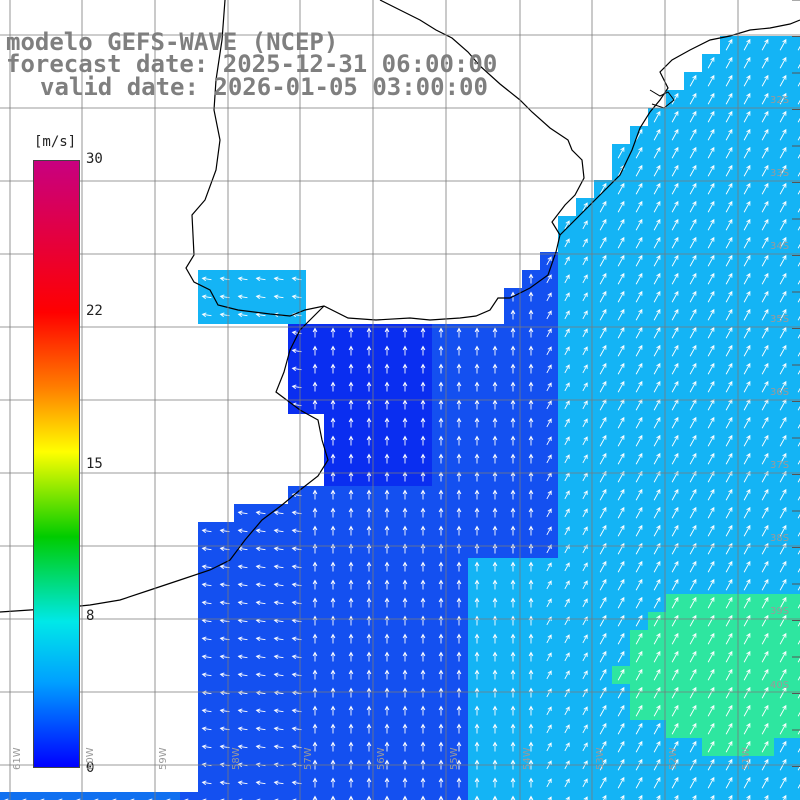 Image resolution: width=800 pixels, height=800 pixels. I want to click on lon-label: 59W, so click(163, 758).